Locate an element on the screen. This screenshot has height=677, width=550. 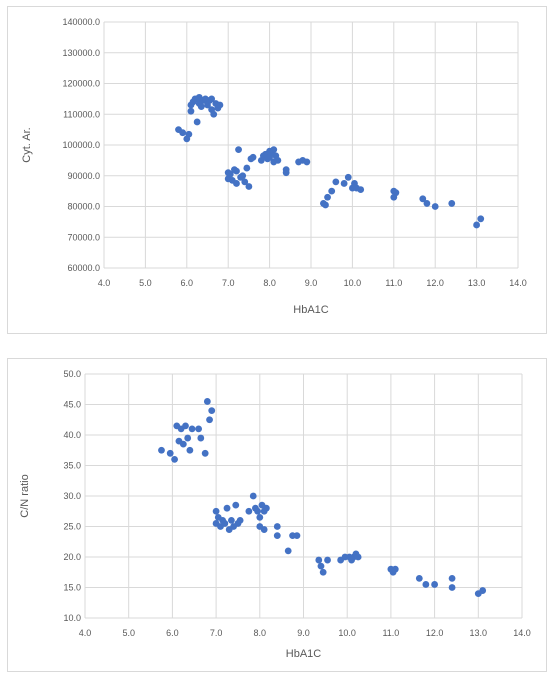
x-tick-label: 14.0 is located at coordinates (522, 633).